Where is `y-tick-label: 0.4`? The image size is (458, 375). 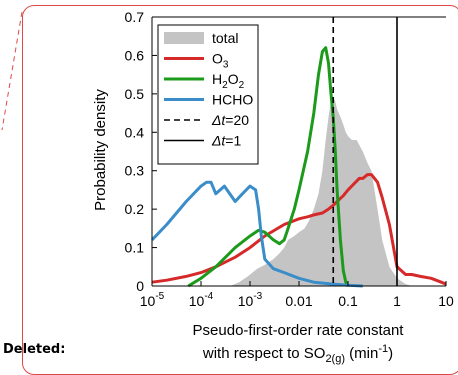
y-tick-label: 0.4 is located at coordinates (135, 132).